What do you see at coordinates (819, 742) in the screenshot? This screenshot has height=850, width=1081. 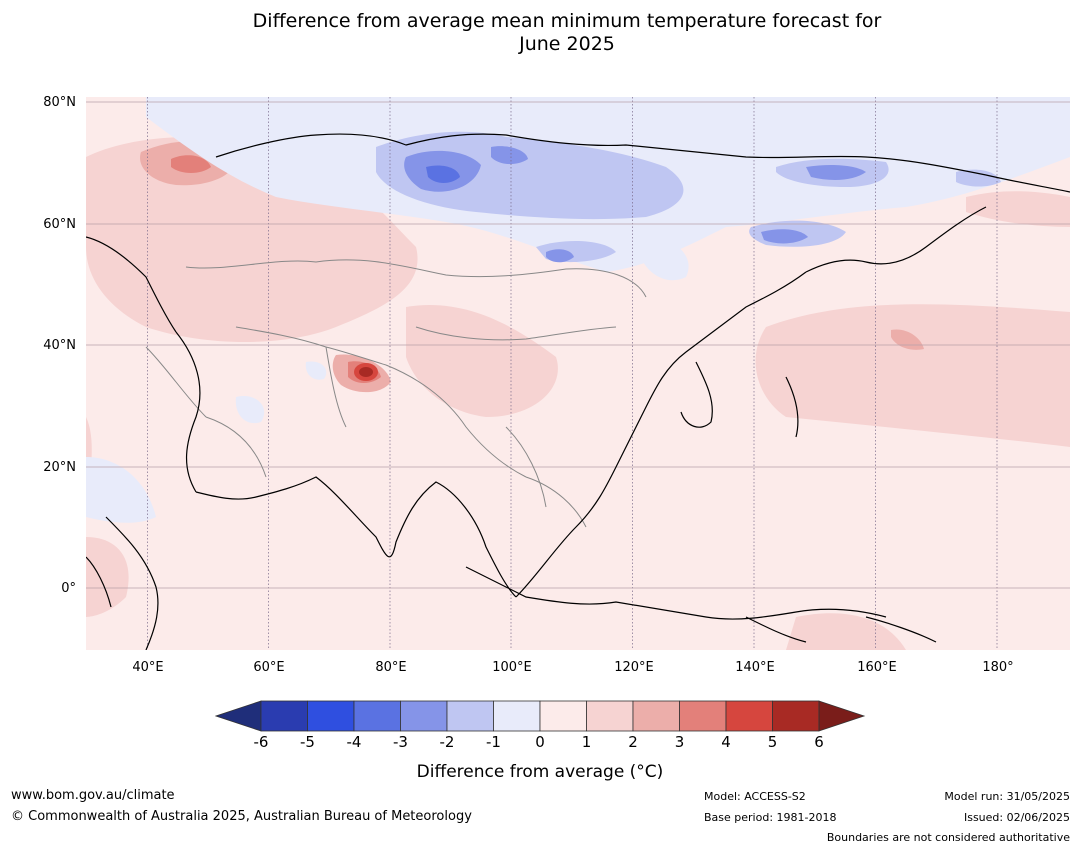 I see `colorbar-tick-label: 6` at bounding box center [819, 742].